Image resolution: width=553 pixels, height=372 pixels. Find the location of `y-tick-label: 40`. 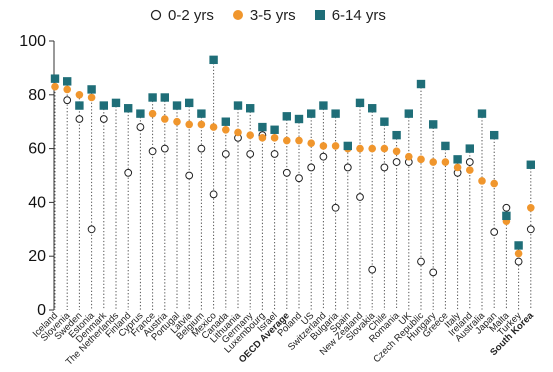

y-tick-label: 40 is located at coordinates (37, 202).